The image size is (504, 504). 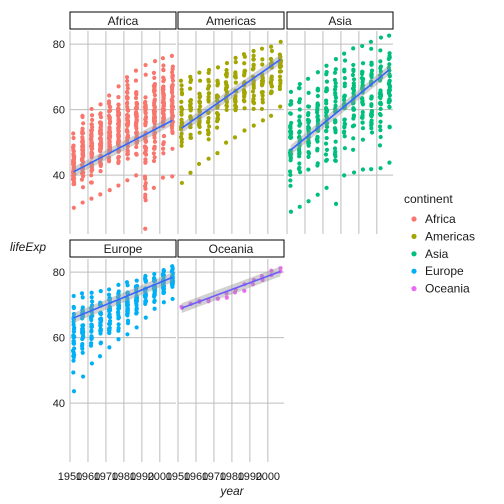 What do you see at coordinates (440, 219) in the screenshot?
I see `legend-label: Africa` at bounding box center [440, 219].